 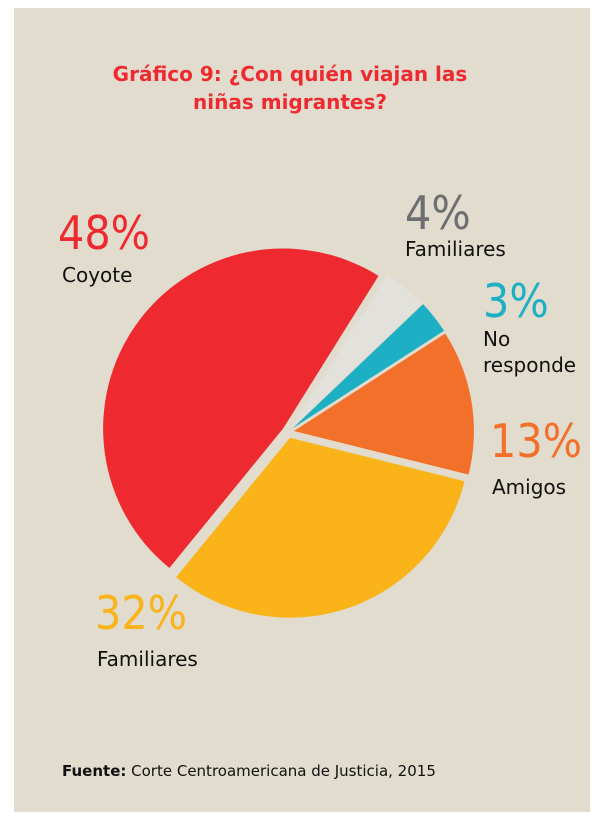 I want to click on source-label: Fuente:, so click(x=94, y=771).